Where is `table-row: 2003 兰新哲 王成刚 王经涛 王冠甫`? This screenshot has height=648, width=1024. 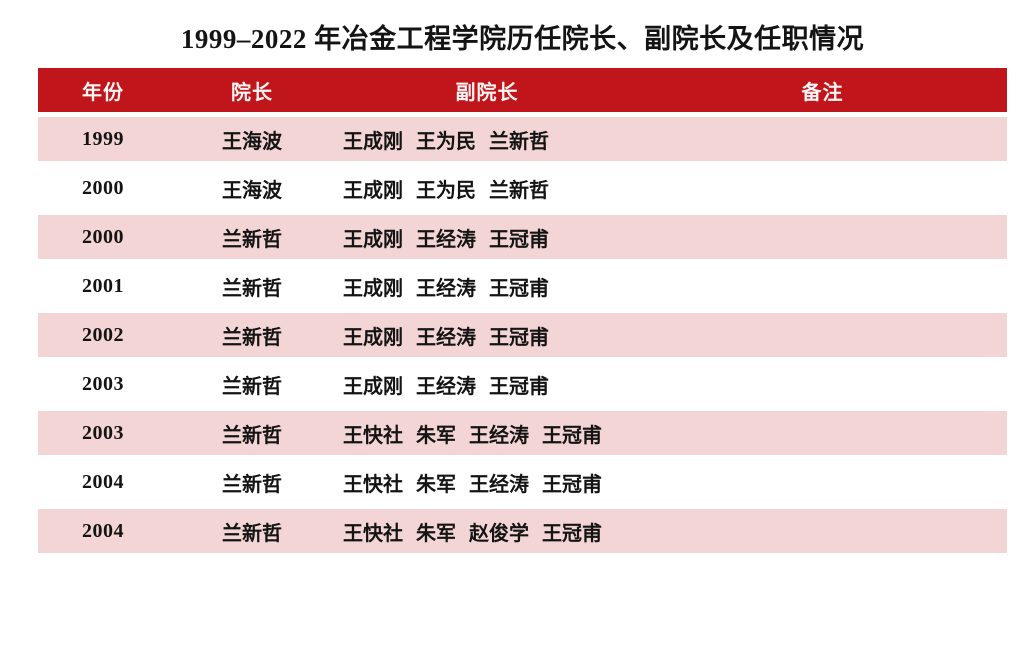 table-row: 2003 兰新哲 王成刚 王经涛 王冠甫 is located at coordinates (522, 384).